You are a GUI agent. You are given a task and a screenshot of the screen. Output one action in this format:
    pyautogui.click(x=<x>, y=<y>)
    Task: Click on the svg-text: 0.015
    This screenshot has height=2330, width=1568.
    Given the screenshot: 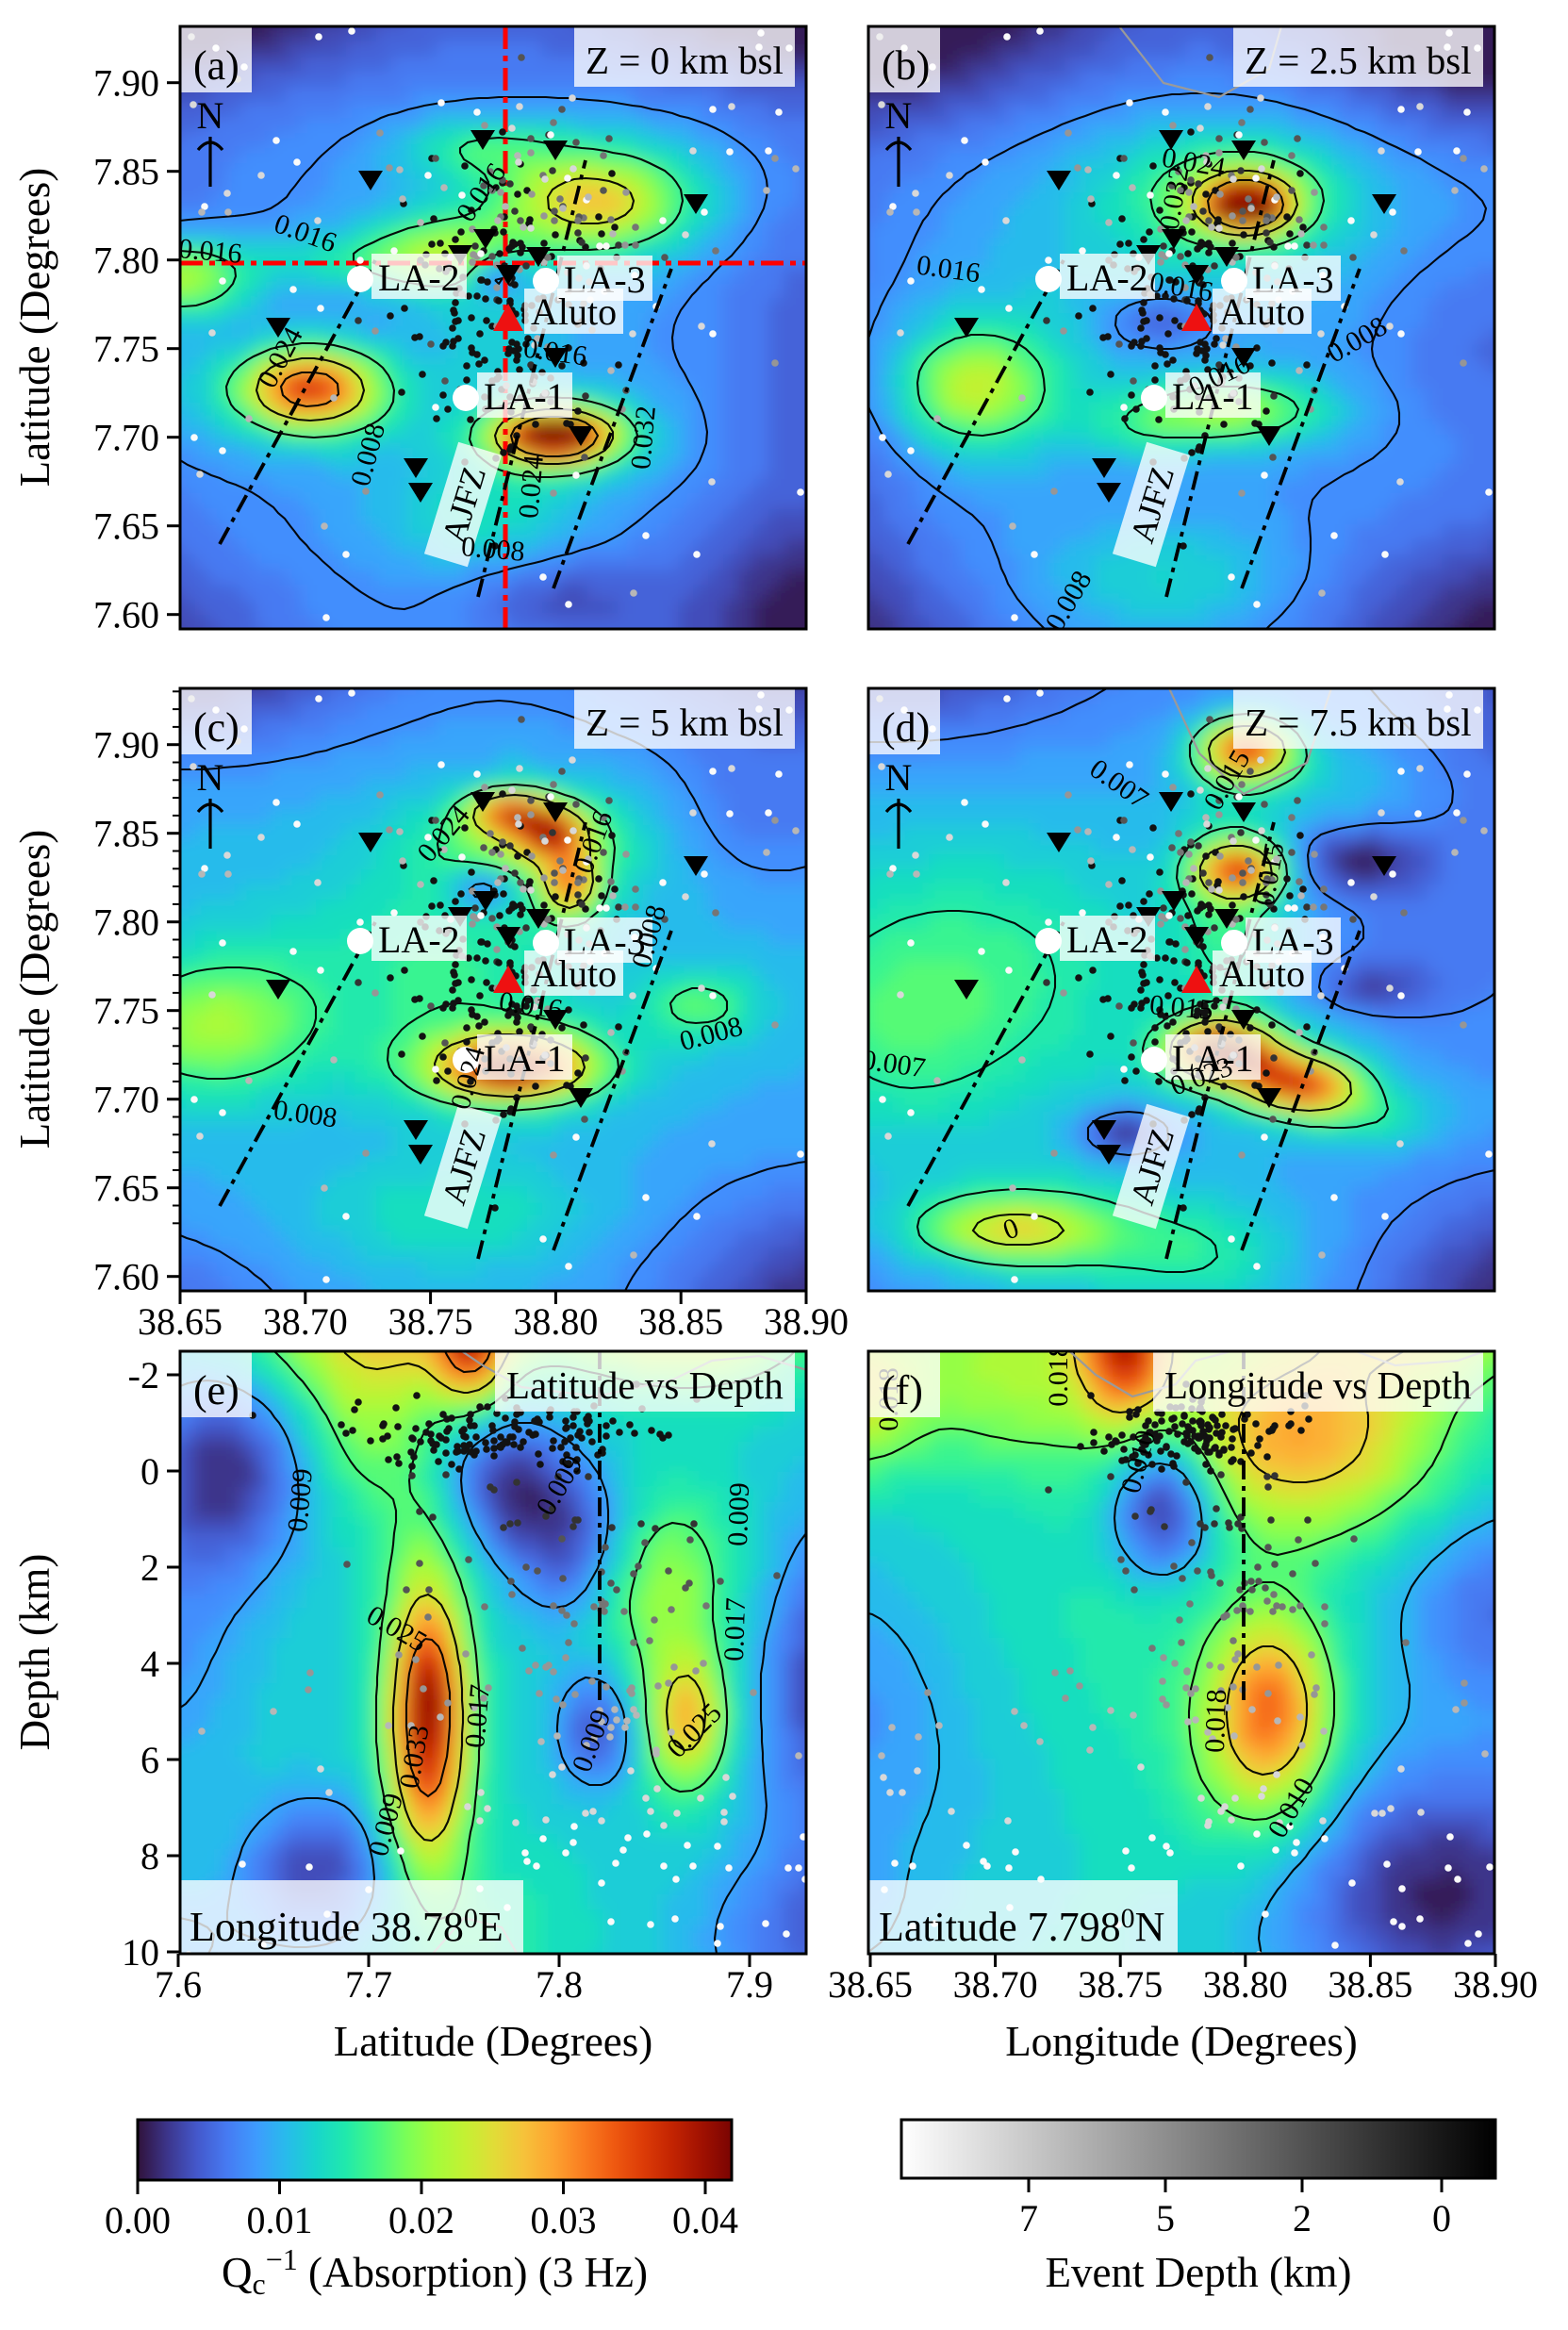 What is the action you would take?
    pyautogui.click(x=1181, y=1007)
    